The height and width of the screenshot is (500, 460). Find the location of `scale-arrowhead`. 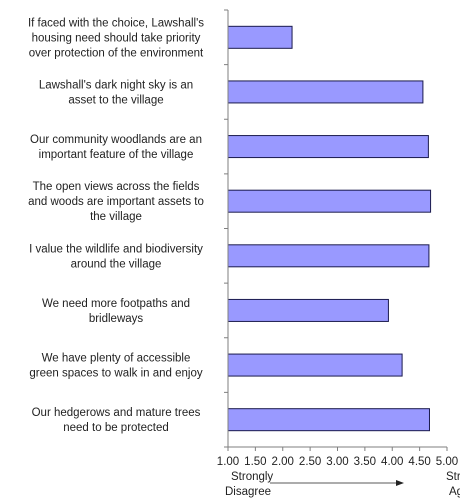

scale-arrowhead is located at coordinates (400, 483).